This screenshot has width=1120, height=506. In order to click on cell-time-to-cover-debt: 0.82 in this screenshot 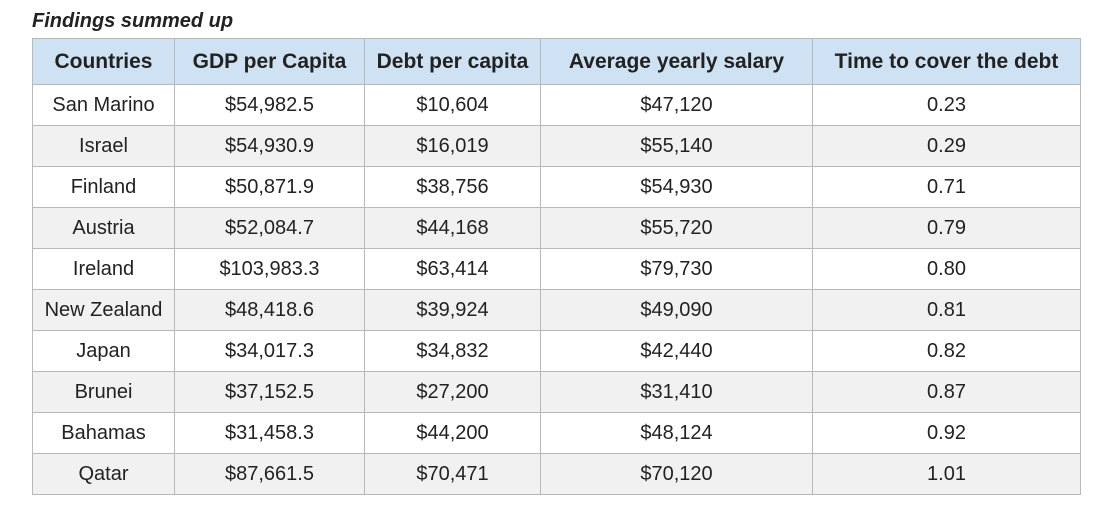, I will do `click(946, 351)`.